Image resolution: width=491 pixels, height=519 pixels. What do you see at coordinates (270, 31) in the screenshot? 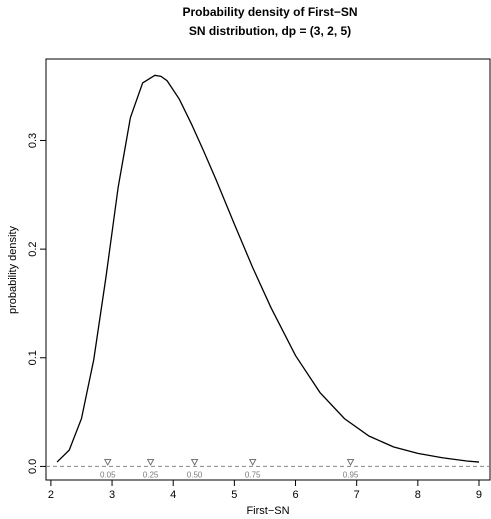
I see `chart-subtitle: SN distribution, dp = (3, 2, 5)` at bounding box center [270, 31].